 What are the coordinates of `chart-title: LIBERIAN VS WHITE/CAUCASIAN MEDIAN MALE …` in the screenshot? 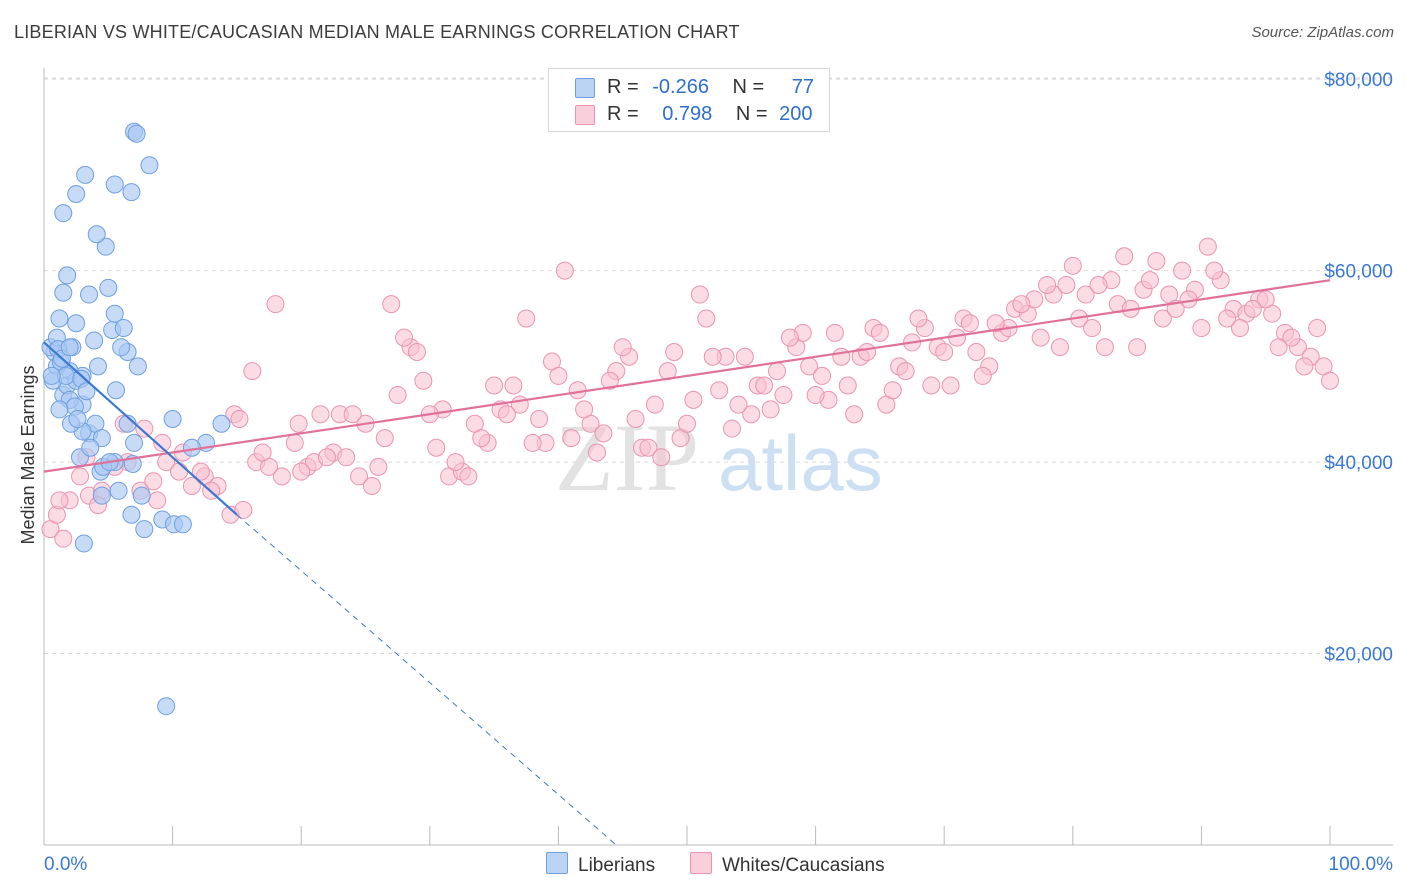 It's located at (377, 32).